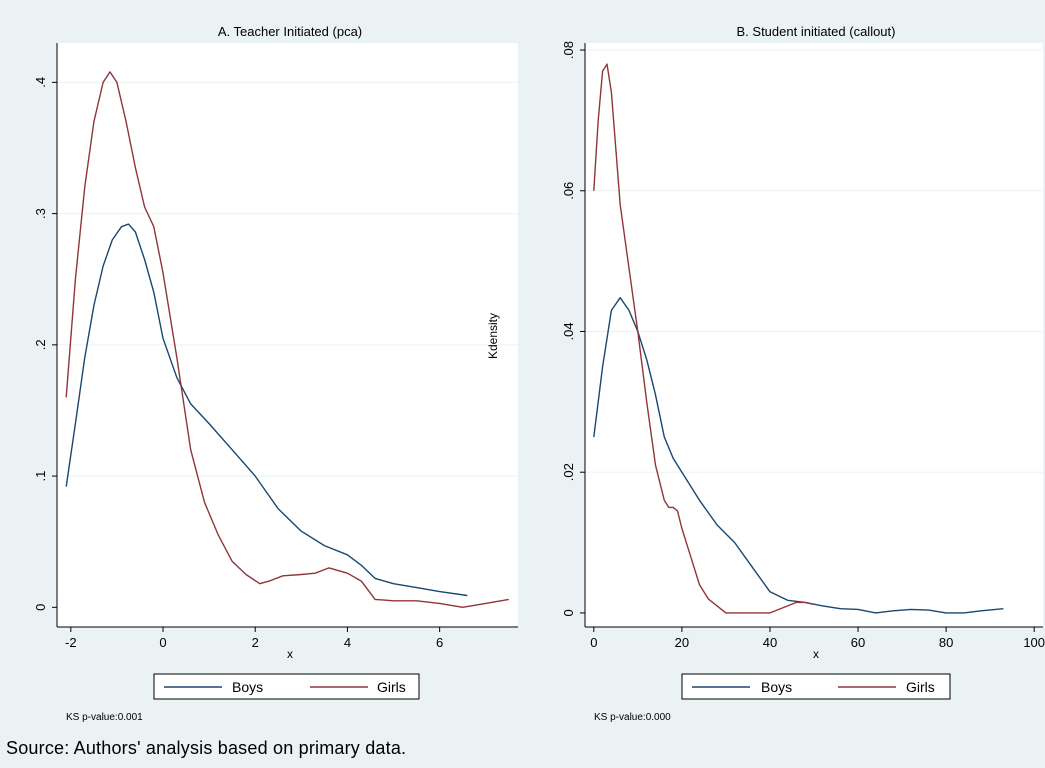 The image size is (1045, 768). Describe the element at coordinates (858, 642) in the screenshot. I see `panel-b-x-tick-label: 60` at that location.